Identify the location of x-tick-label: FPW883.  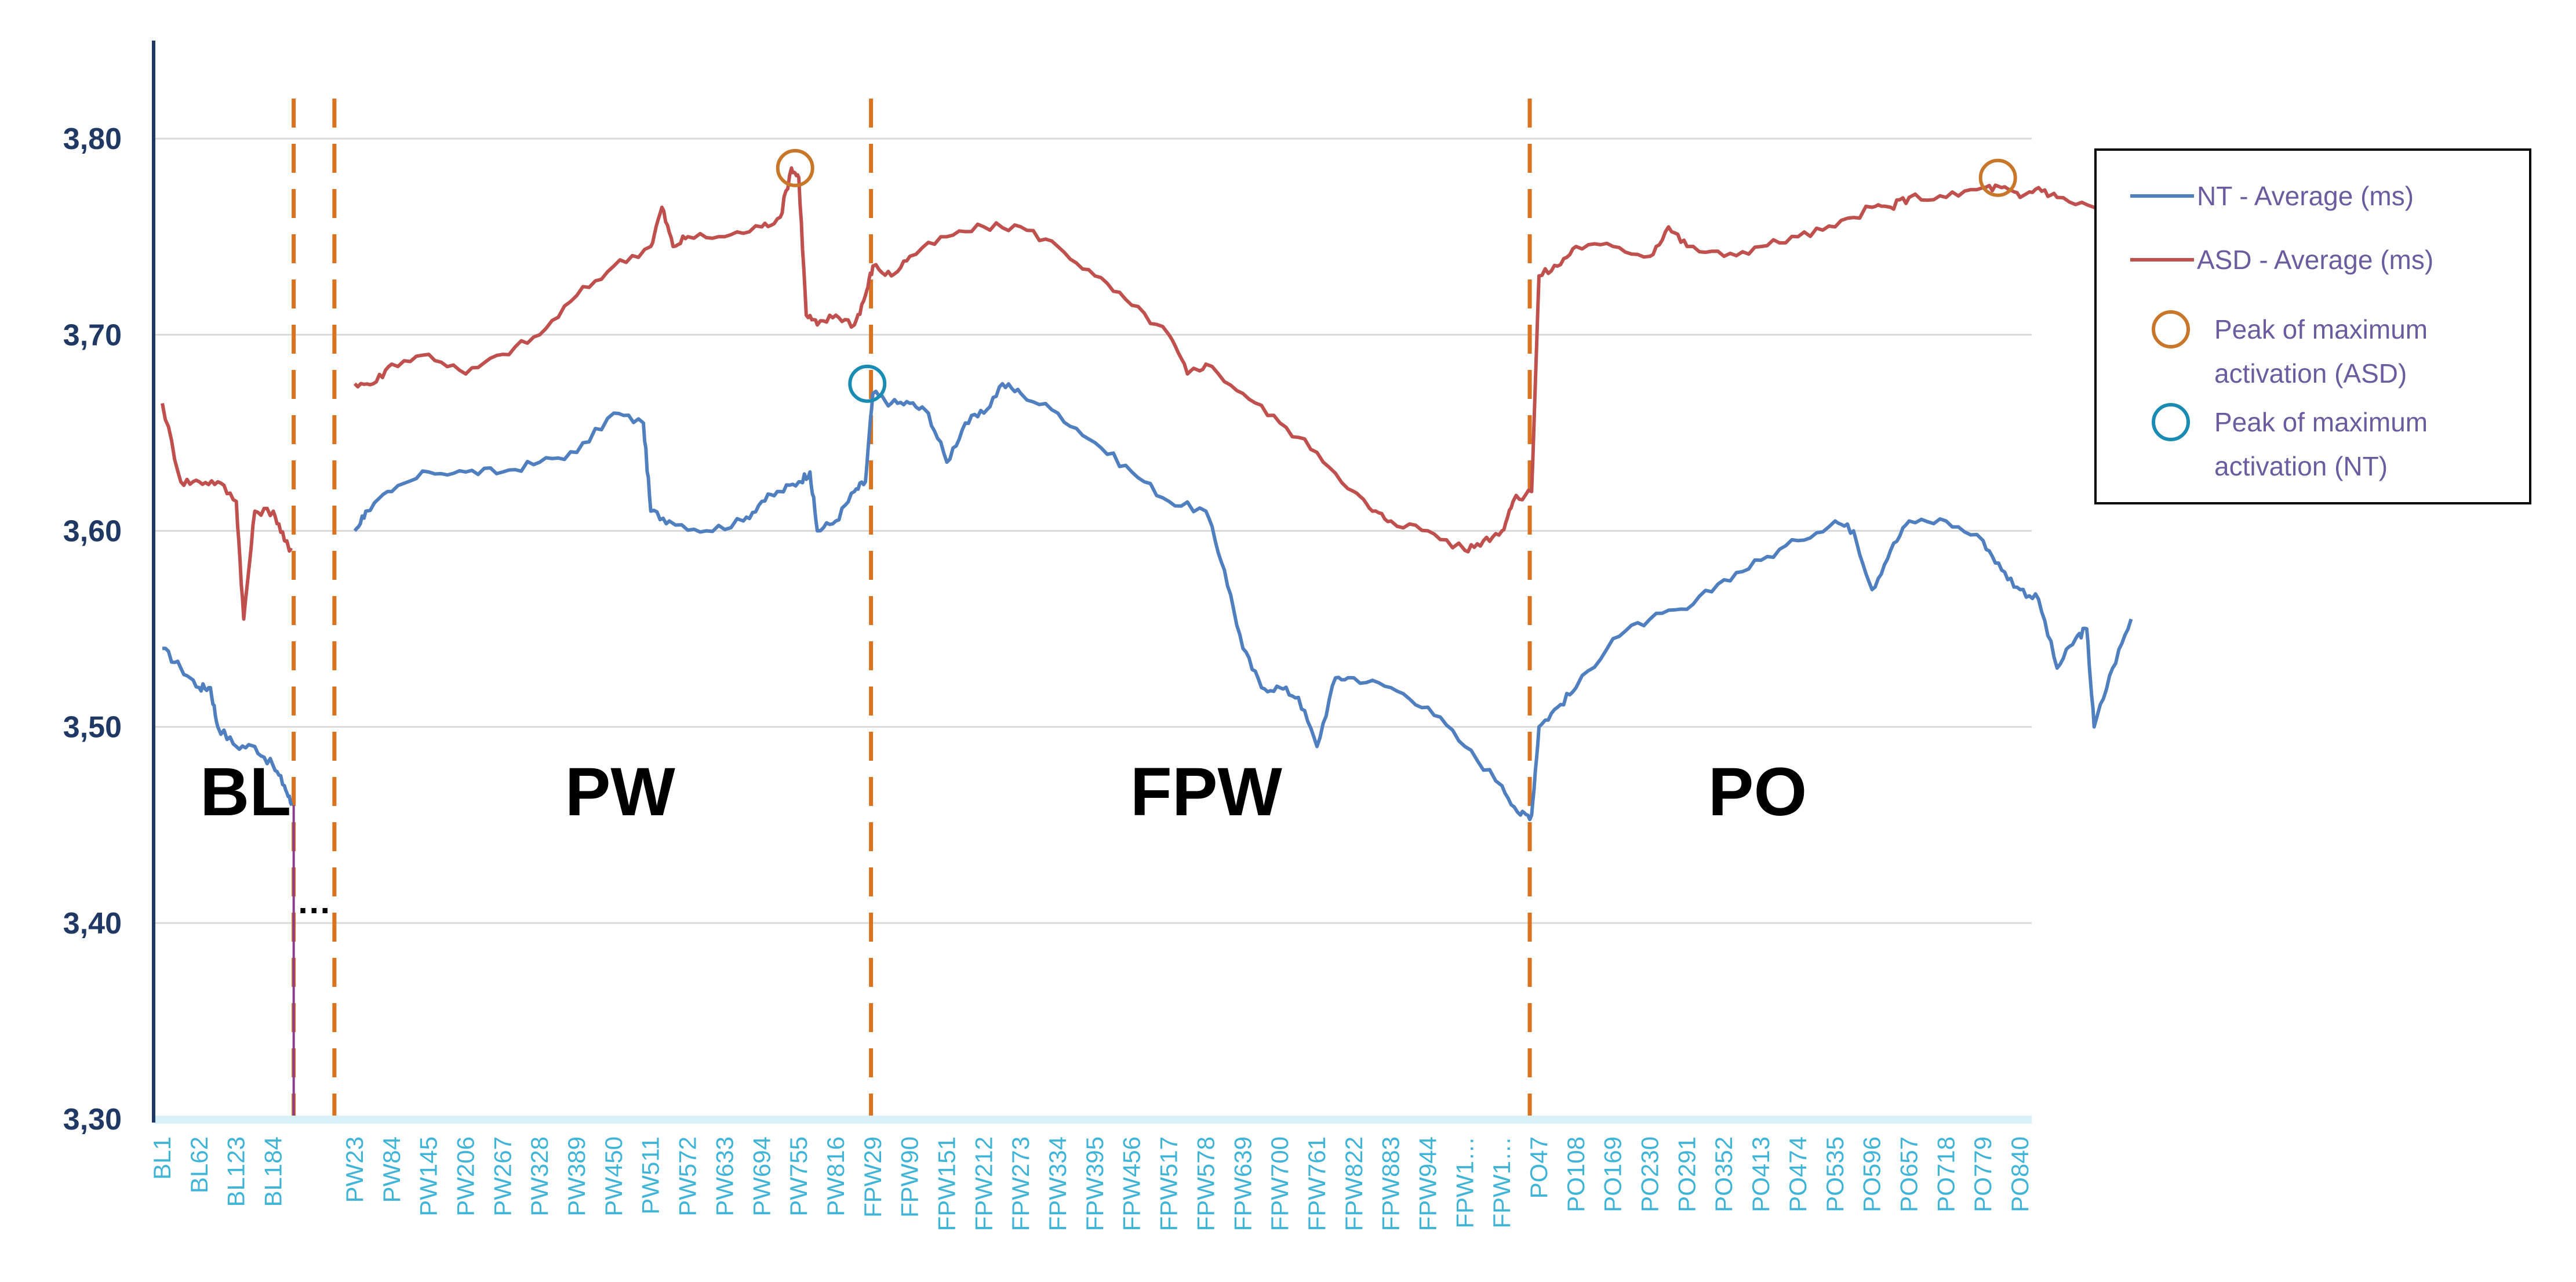
(1391, 1183).